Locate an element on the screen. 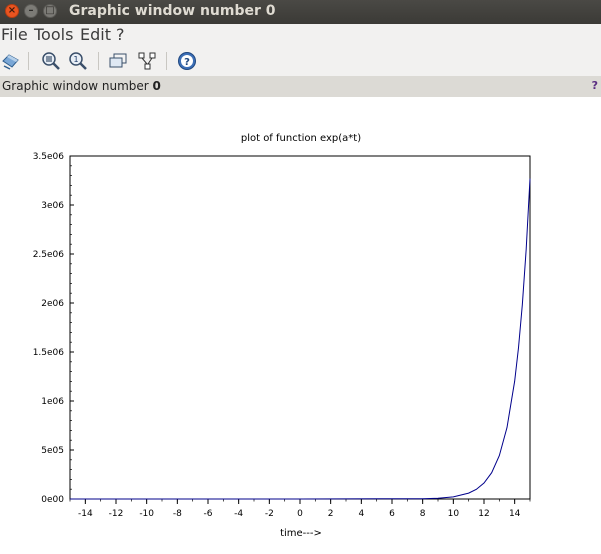 The width and height of the screenshot is (601, 554). y-tick-label: 0e00 is located at coordinates (52, 500).